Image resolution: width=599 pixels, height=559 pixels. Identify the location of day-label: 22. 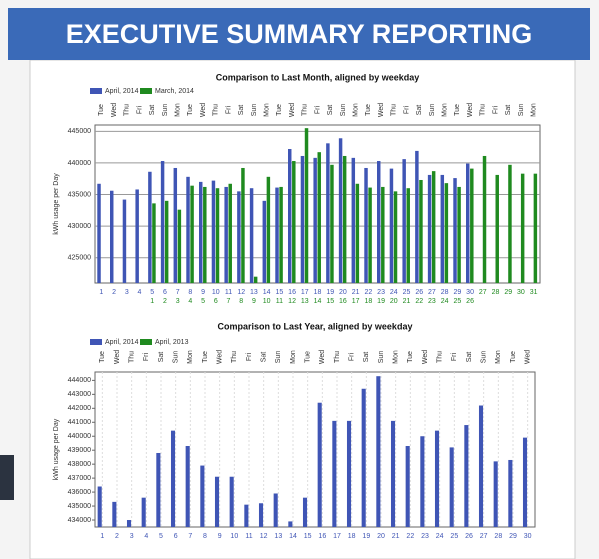
(368, 292).